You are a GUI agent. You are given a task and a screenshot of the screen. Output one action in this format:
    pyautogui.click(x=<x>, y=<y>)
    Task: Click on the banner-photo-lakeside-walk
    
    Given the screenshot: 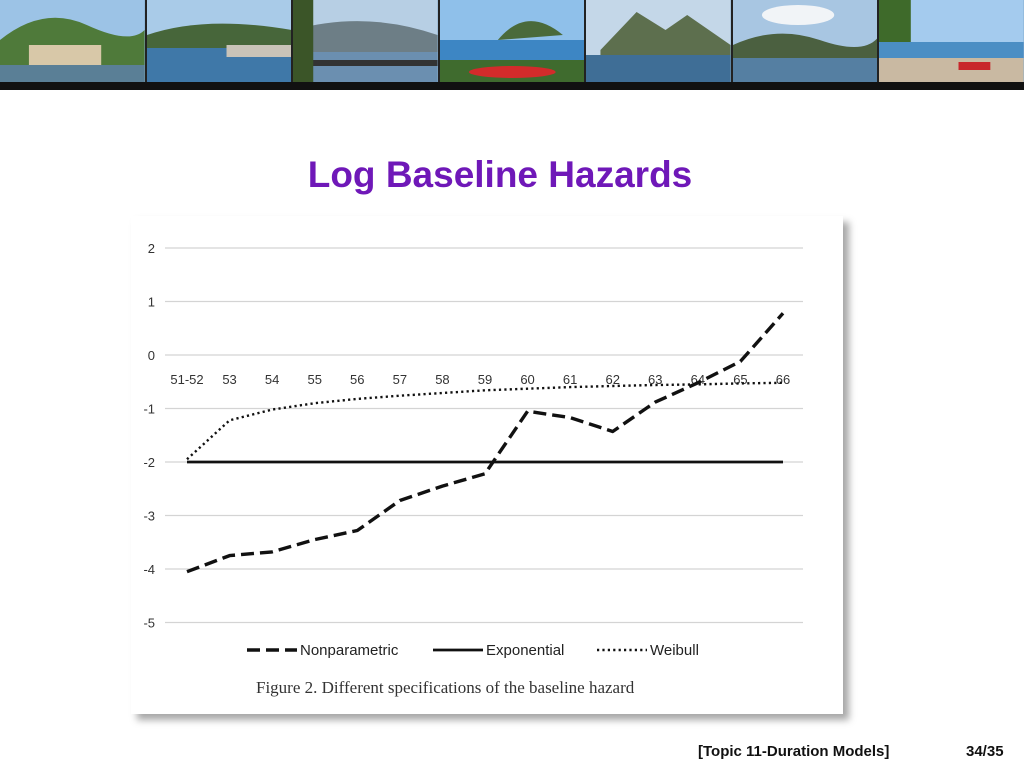 What is the action you would take?
    pyautogui.click(x=951, y=41)
    